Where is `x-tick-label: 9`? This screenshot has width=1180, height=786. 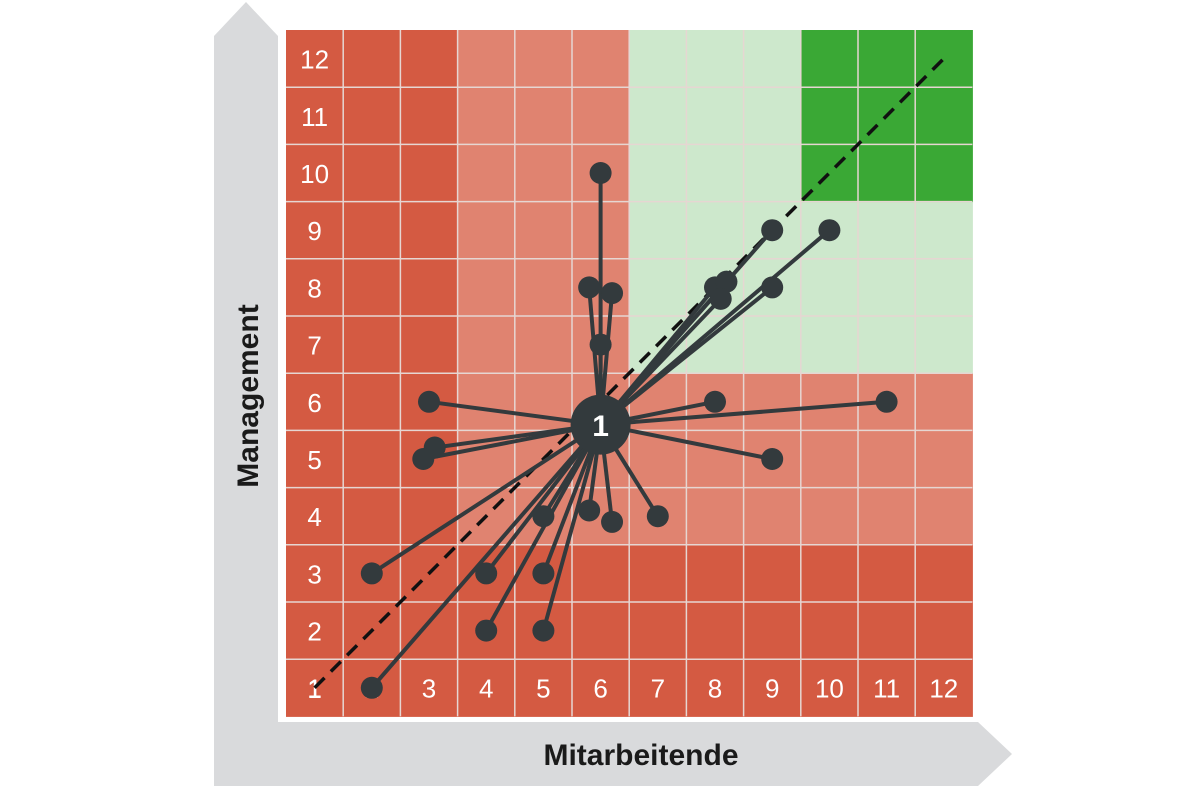 x-tick-label: 9 is located at coordinates (772, 688).